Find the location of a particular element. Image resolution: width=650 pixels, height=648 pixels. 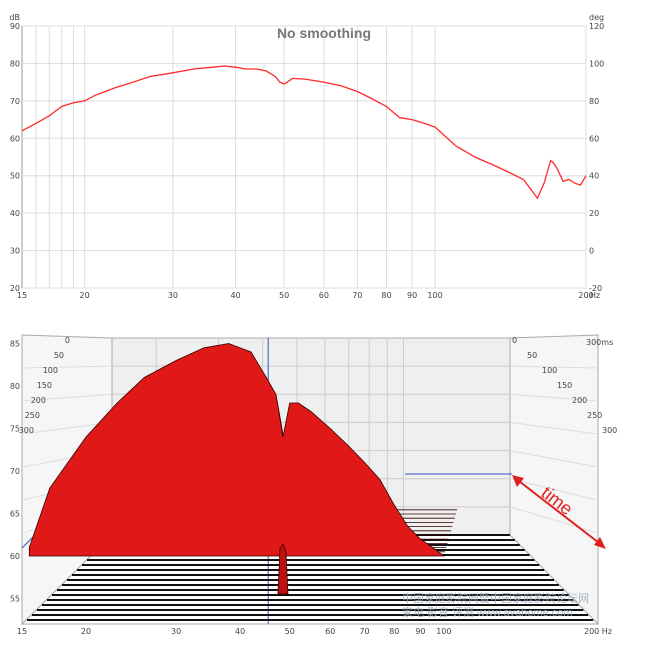

watermark-line2: 家电 影音 评测 www.avahome.com is located at coordinates (487, 613).